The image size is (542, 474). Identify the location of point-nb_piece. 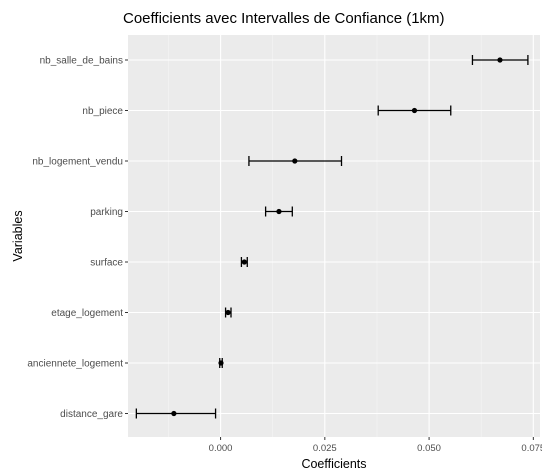
(414, 110).